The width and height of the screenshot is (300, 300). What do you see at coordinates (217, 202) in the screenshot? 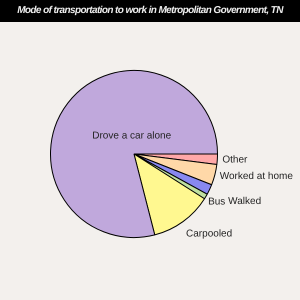
I see `slice-label: Bus` at bounding box center [217, 202].